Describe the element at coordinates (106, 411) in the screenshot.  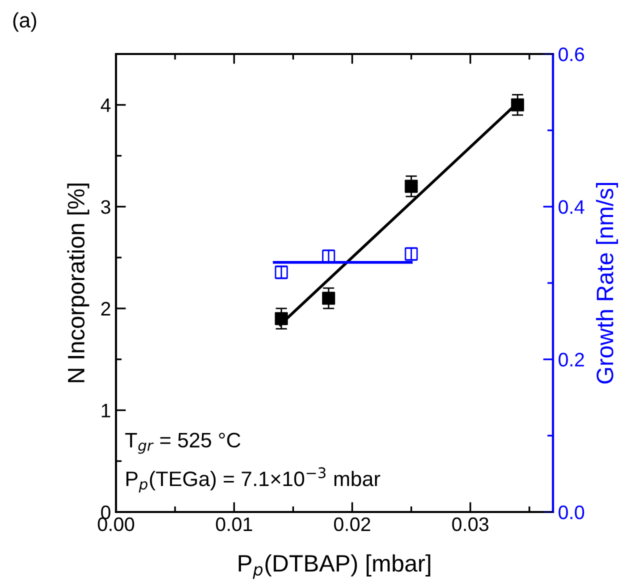
I see `y-tick-label: 1` at that location.